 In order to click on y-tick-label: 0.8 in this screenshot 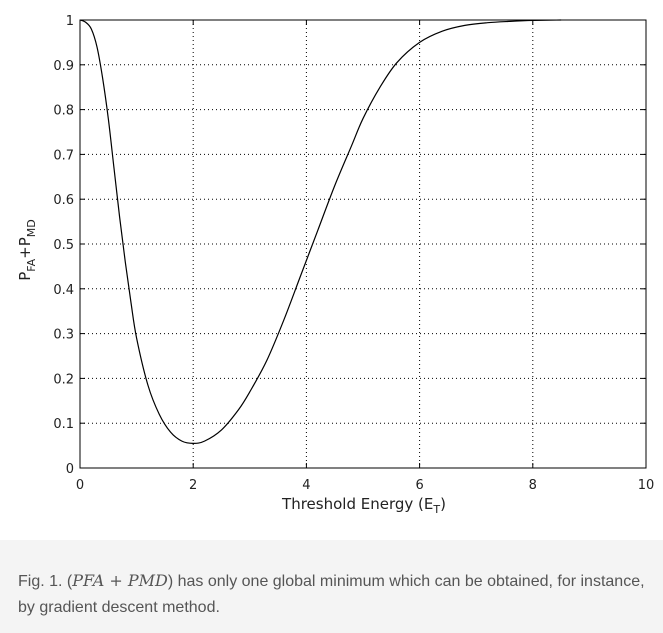, I will do `click(63, 111)`.